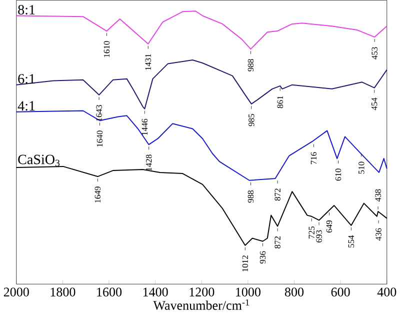 This screenshot has height=313, width=400. What do you see at coordinates (375, 104) in the screenshot?
I see `annotation: 454` at bounding box center [375, 104].